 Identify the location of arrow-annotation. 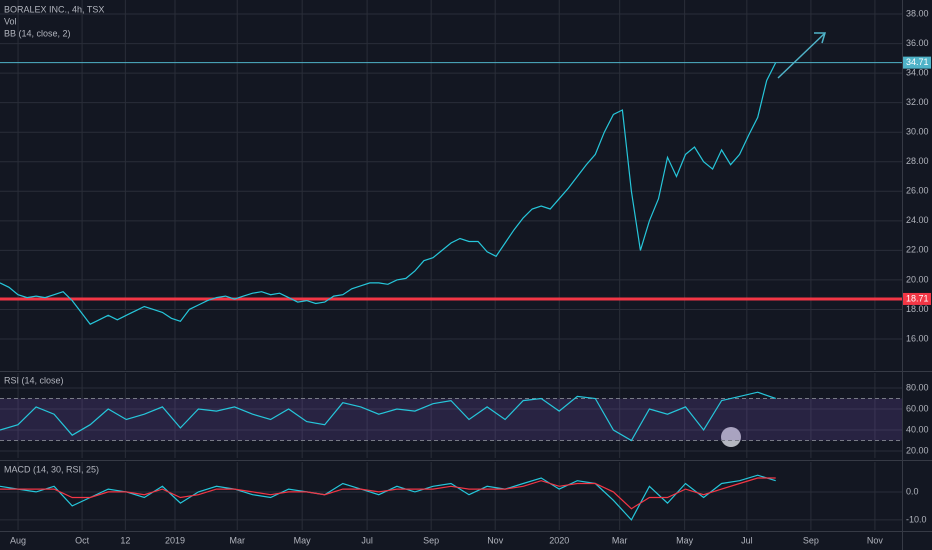
(801, 56).